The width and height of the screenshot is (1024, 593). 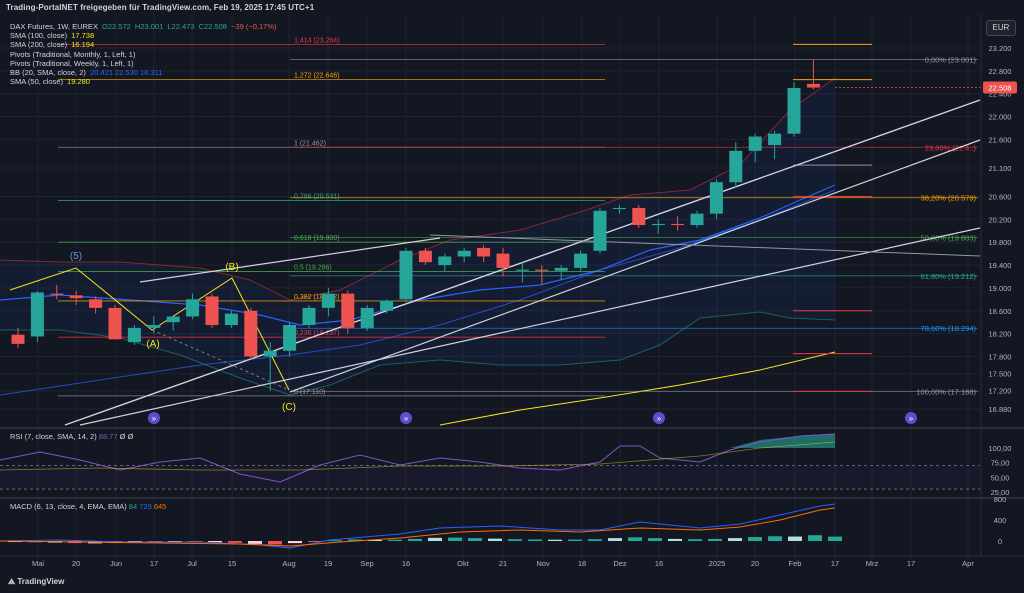 What do you see at coordinates (313, 268) in the screenshot?
I see `fib-extension-label: 0,5 (19.286)` at bounding box center [313, 268].